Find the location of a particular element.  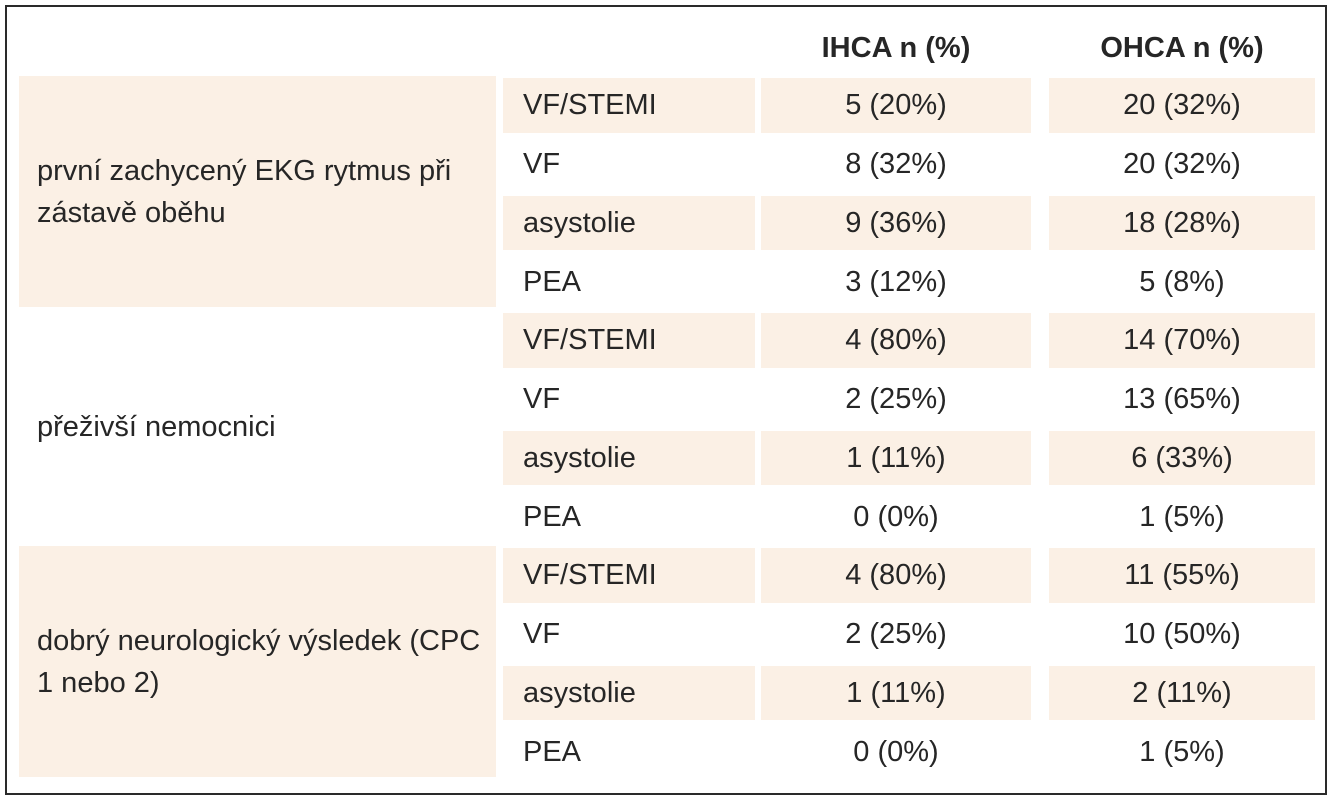

column-header-ihca: IHCA n (%) is located at coordinates (896, 47).